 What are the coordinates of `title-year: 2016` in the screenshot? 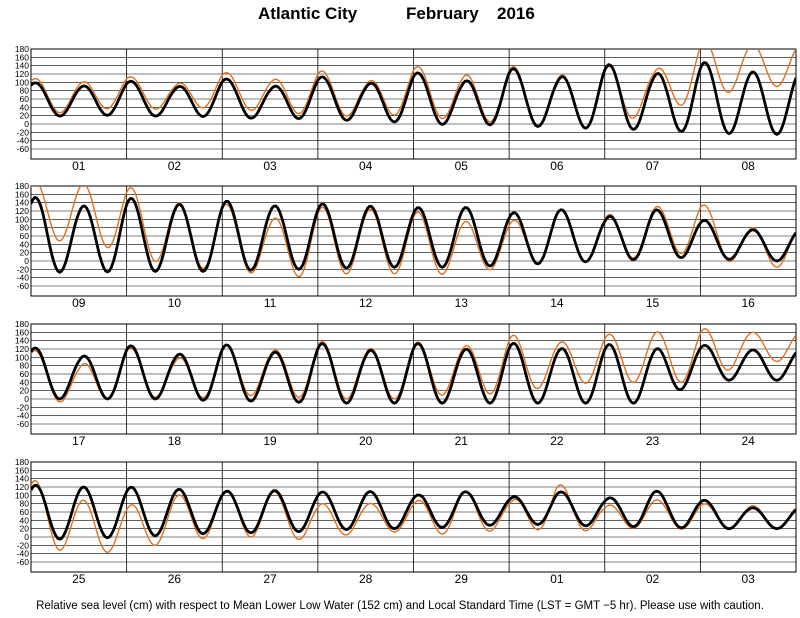 It's located at (516, 13).